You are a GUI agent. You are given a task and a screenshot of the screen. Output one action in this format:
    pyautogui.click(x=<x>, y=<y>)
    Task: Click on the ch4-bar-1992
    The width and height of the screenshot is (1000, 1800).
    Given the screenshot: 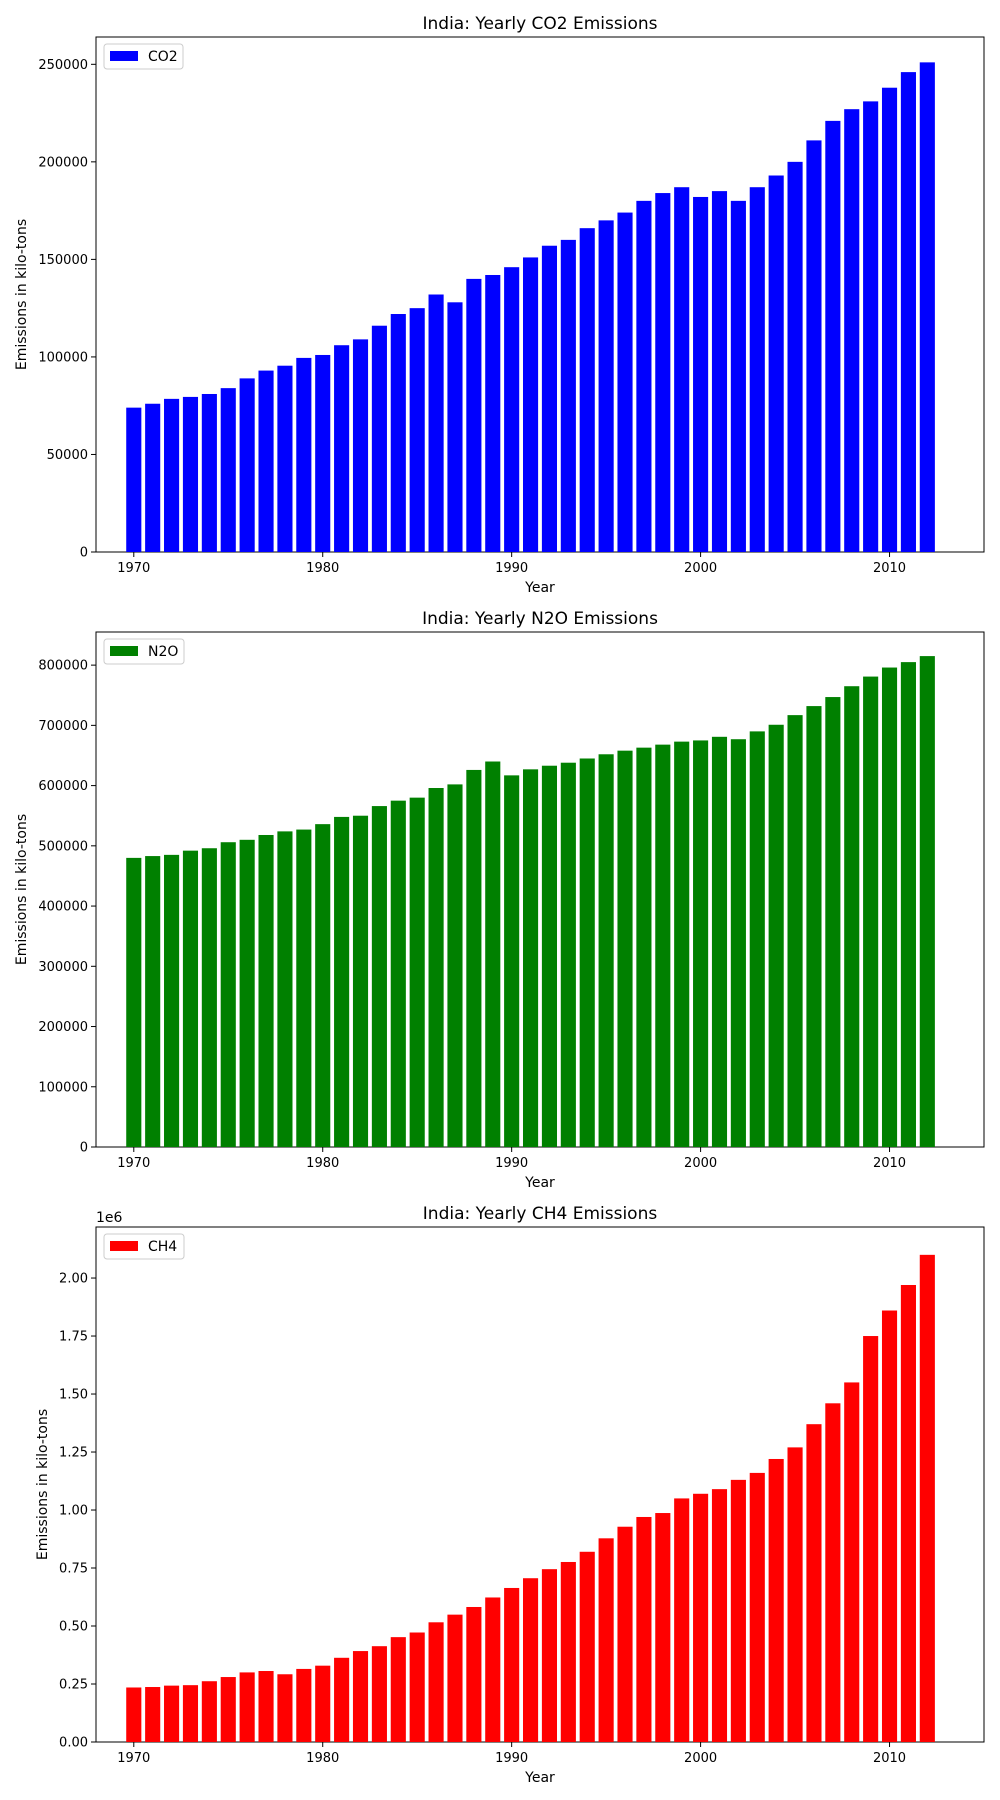 What is the action you would take?
    pyautogui.click(x=549, y=1655)
    